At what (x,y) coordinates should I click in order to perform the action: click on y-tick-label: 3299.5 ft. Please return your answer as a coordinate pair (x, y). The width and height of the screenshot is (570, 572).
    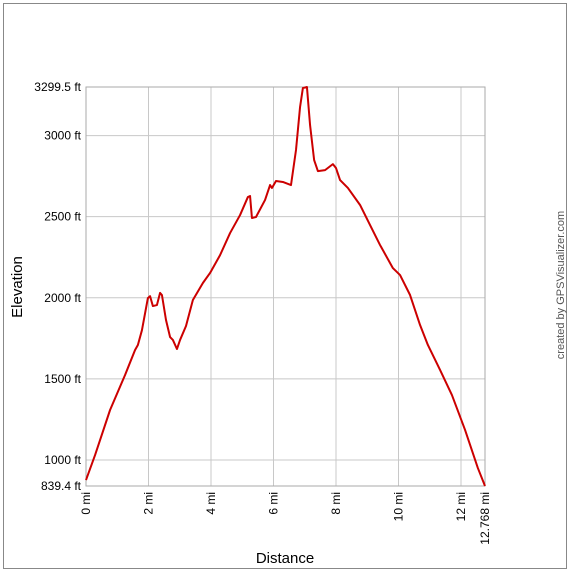
    Looking at the image, I should click on (57, 87).